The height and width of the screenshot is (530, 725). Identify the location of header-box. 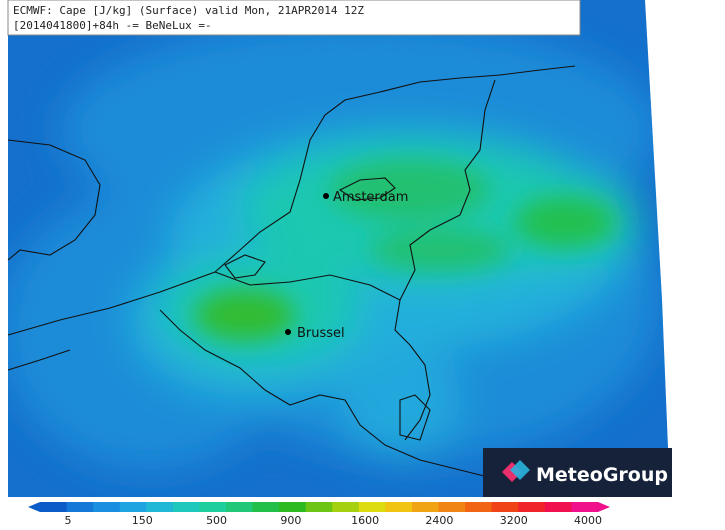
(294, 18).